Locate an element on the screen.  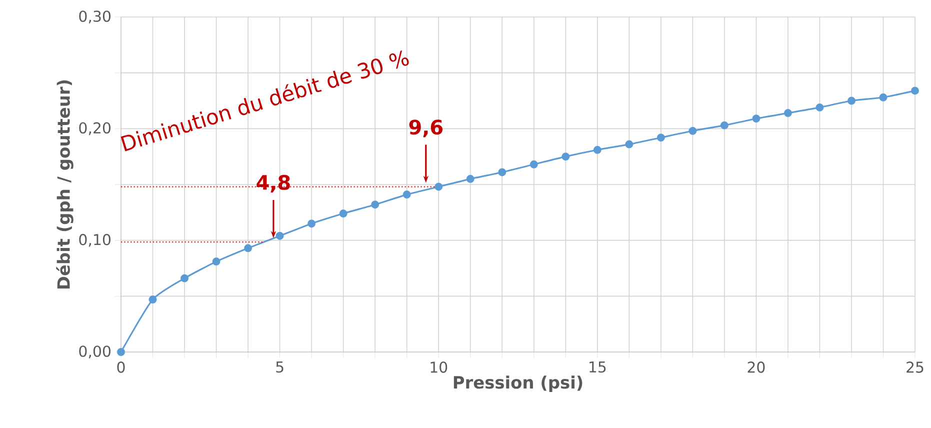
x-tick-label: 10 is located at coordinates (439, 367).